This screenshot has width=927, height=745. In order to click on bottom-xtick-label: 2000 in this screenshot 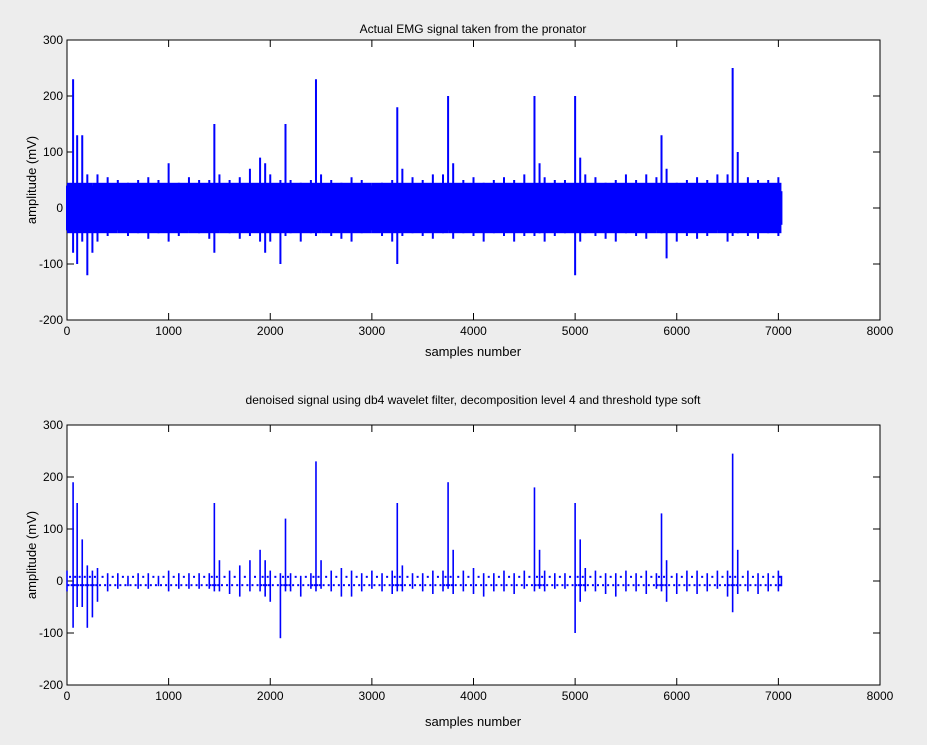, I will do `click(270, 696)`.